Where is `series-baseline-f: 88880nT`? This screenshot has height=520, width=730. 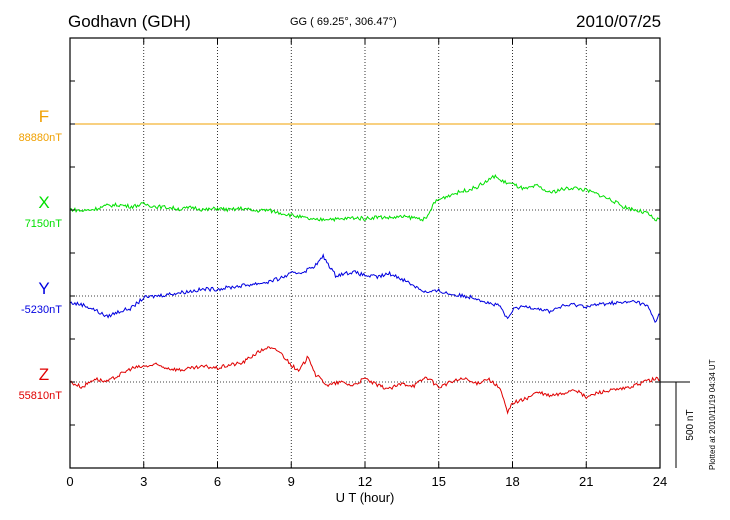 series-baseline-f: 88880nT is located at coordinates (41, 138).